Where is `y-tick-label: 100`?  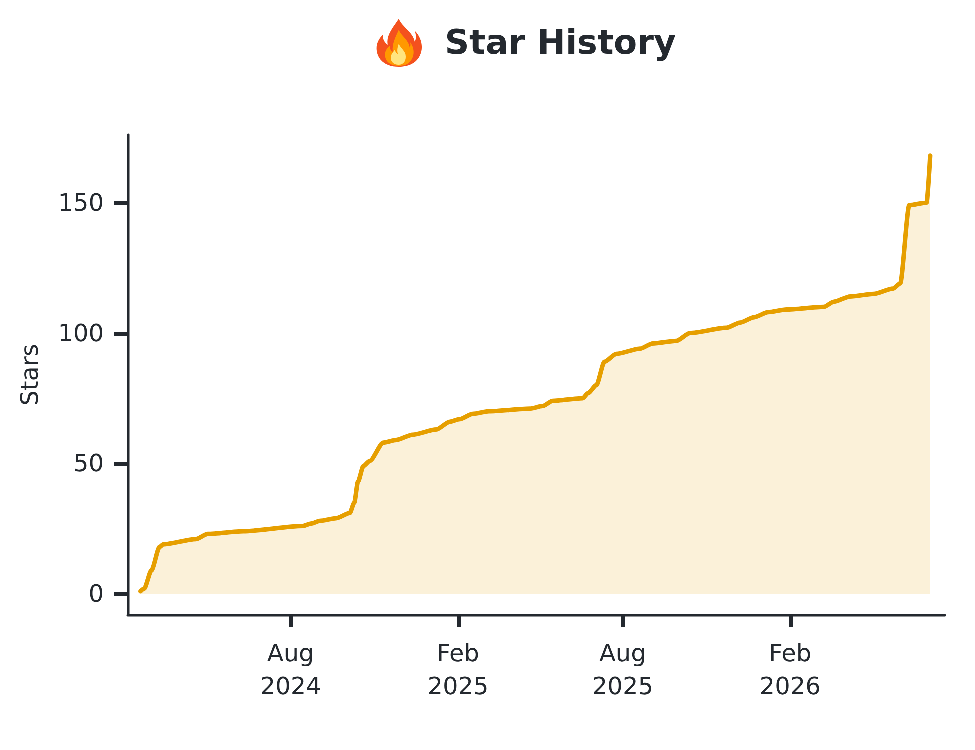
y-tick-label: 100 is located at coordinates (81, 333).